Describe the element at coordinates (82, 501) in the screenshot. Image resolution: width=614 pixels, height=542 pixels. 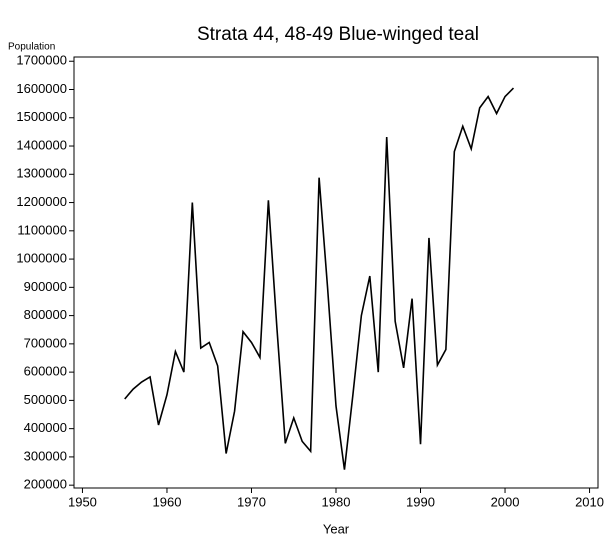
I see `x-tick-label: 1950` at that location.